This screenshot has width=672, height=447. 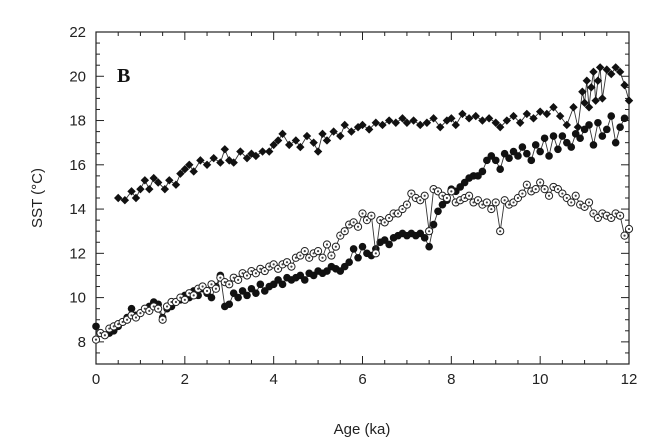 I want to click on y-tick-label: 18, so click(x=77, y=121).